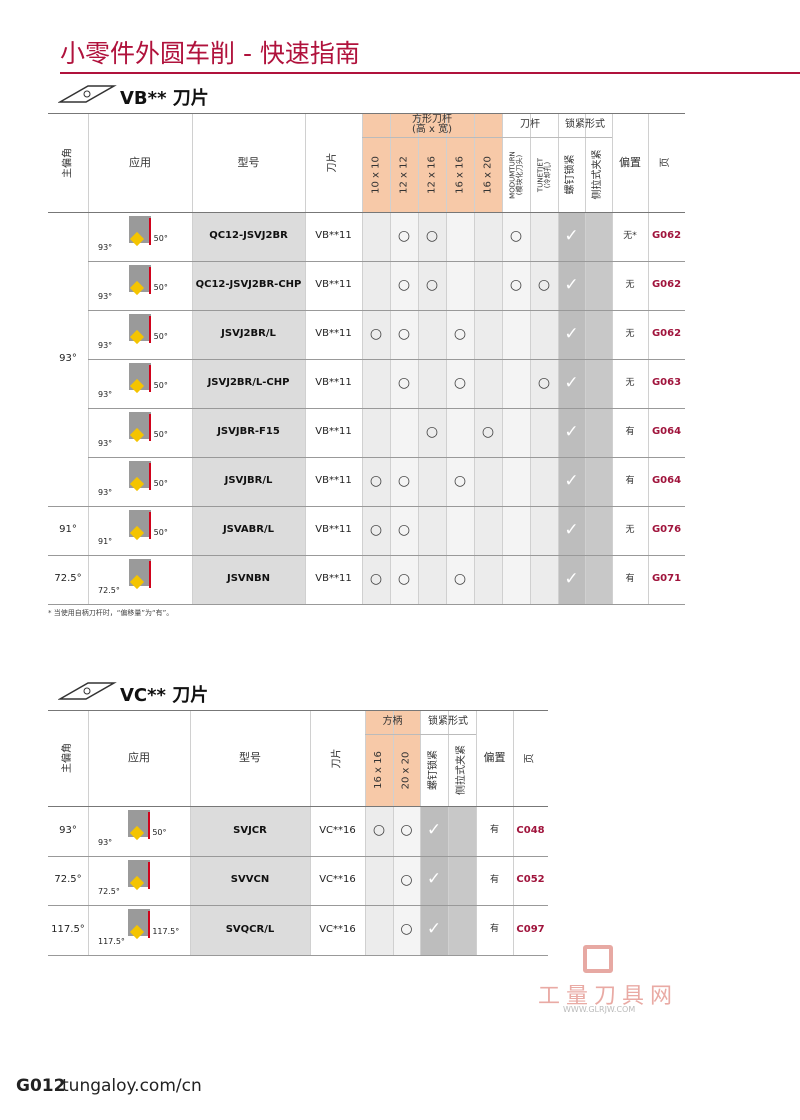  What do you see at coordinates (366, 113) in the screenshot?
I see `table-top` at bounding box center [366, 113].